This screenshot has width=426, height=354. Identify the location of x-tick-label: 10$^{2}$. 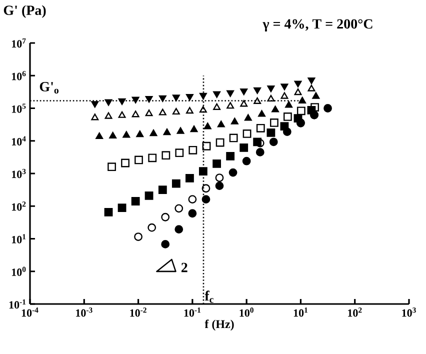
(355, 312).